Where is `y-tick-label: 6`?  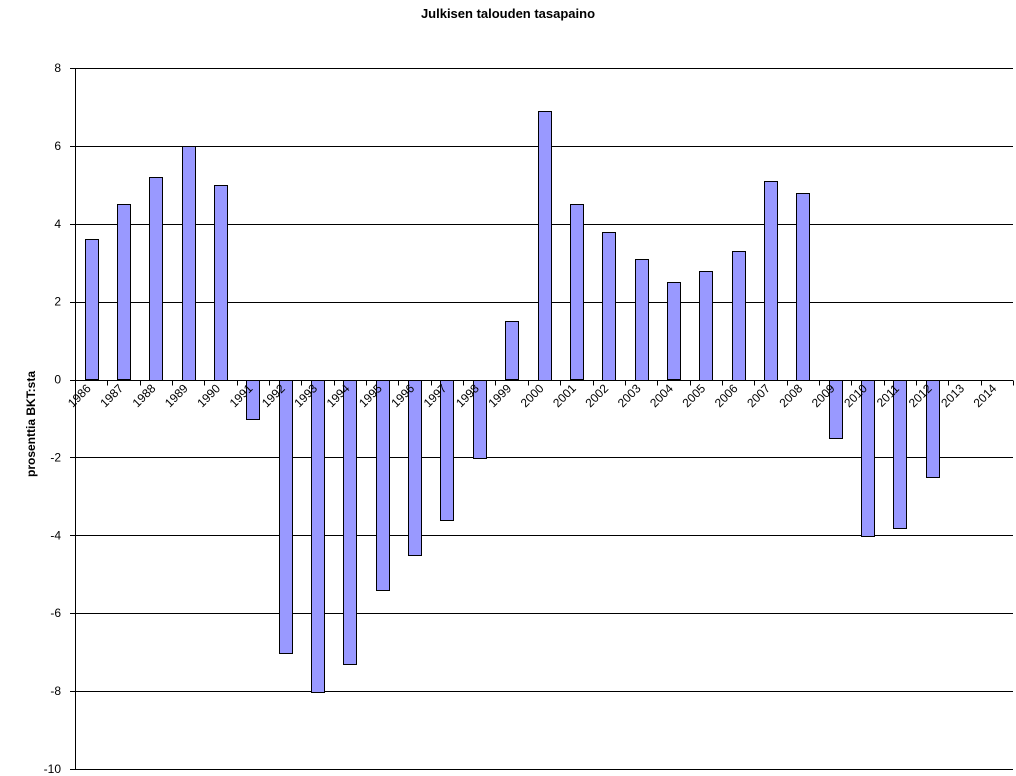
y-tick-label: 6 is located at coordinates (57, 146).